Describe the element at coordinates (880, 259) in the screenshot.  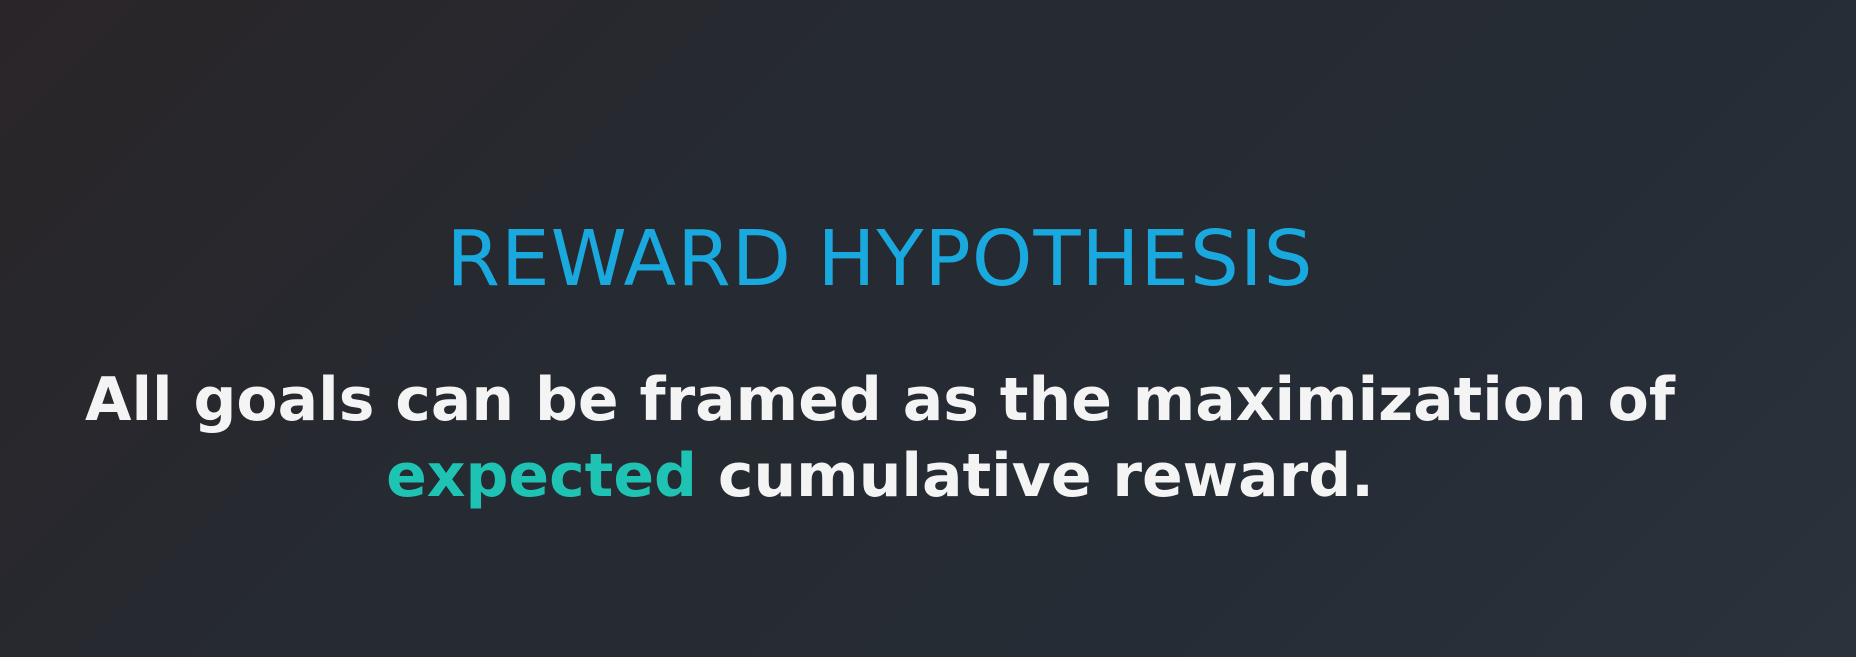
I see `slide-title: REWARD HYPOTHESIS` at that location.